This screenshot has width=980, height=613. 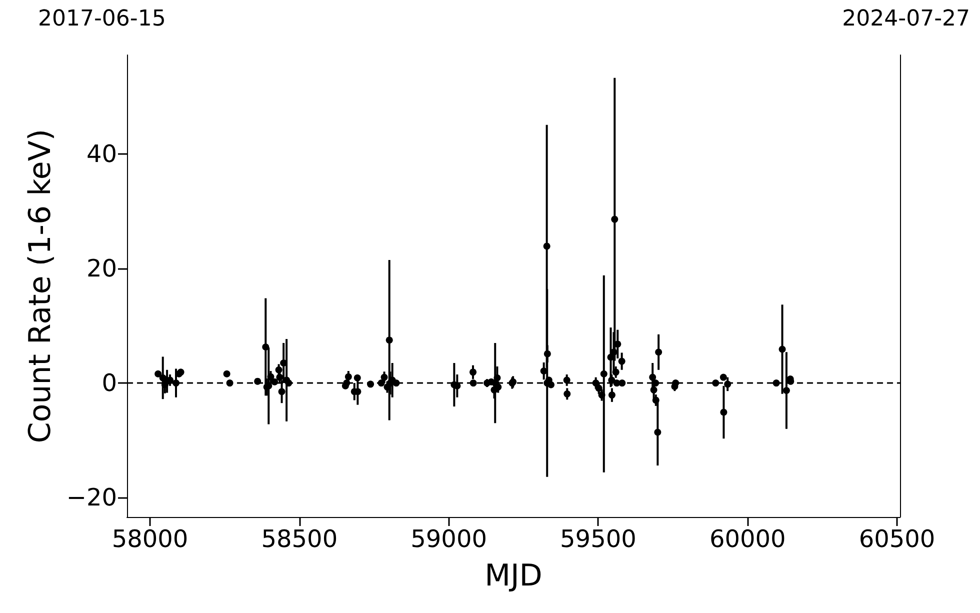 I want to click on x-axis-title: MJD, so click(x=513, y=576).